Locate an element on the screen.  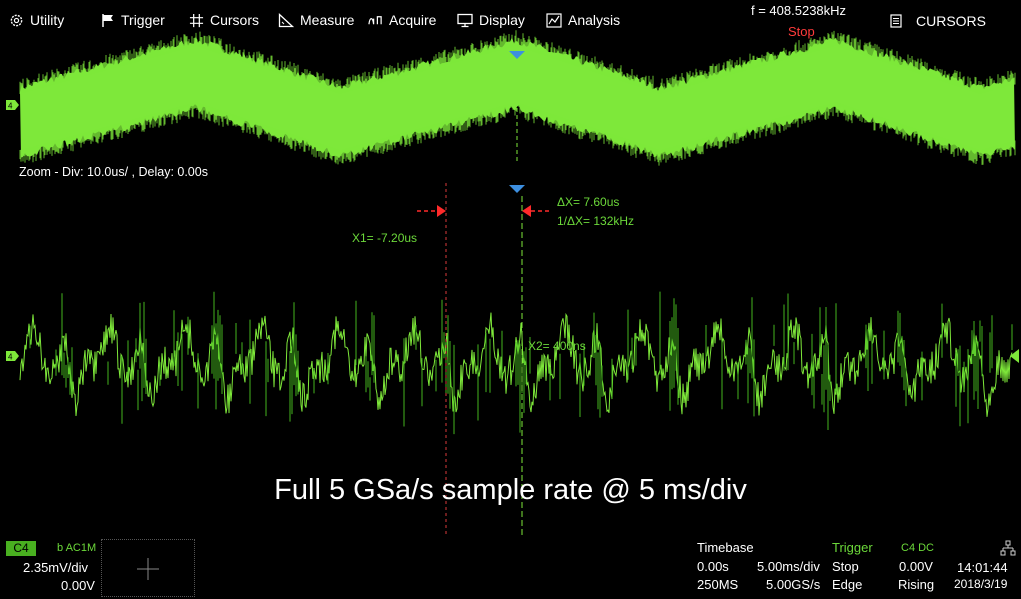
menu-display: Display is located at coordinates (491, 20).